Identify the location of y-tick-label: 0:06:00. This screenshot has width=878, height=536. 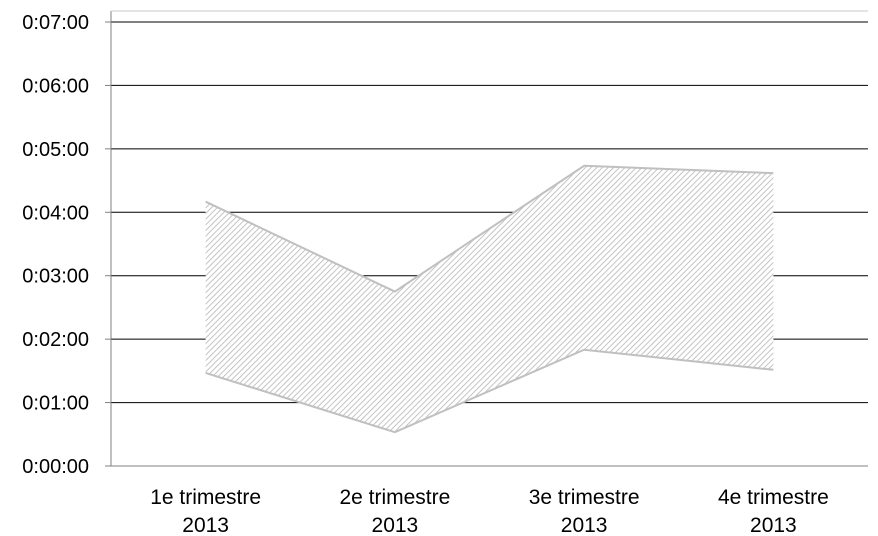
(55, 86).